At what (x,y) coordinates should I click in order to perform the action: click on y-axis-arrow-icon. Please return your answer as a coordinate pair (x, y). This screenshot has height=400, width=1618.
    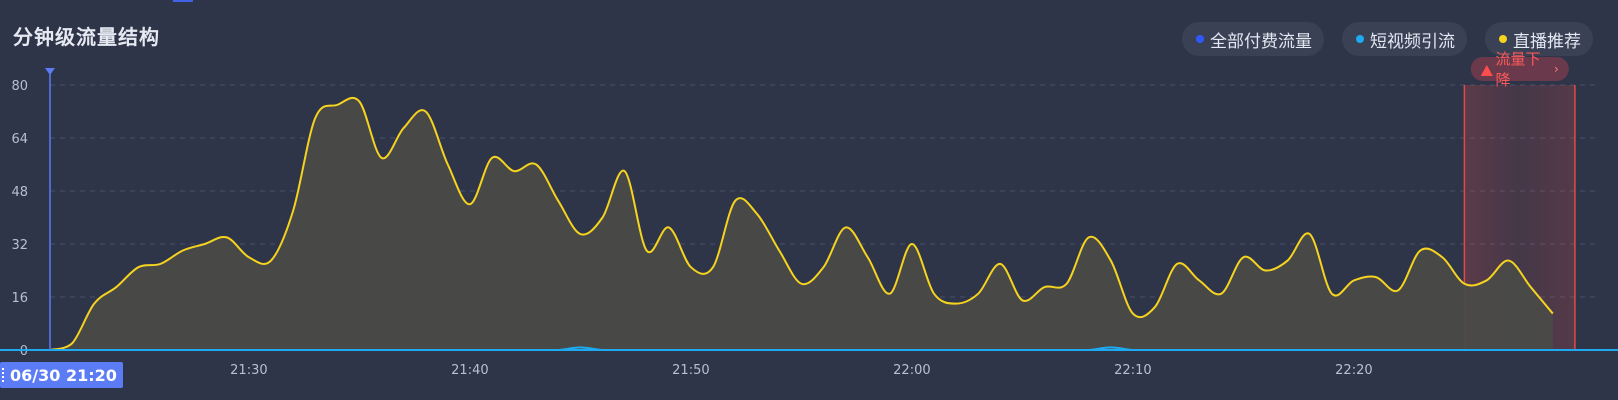
    Looking at the image, I should click on (50, 71).